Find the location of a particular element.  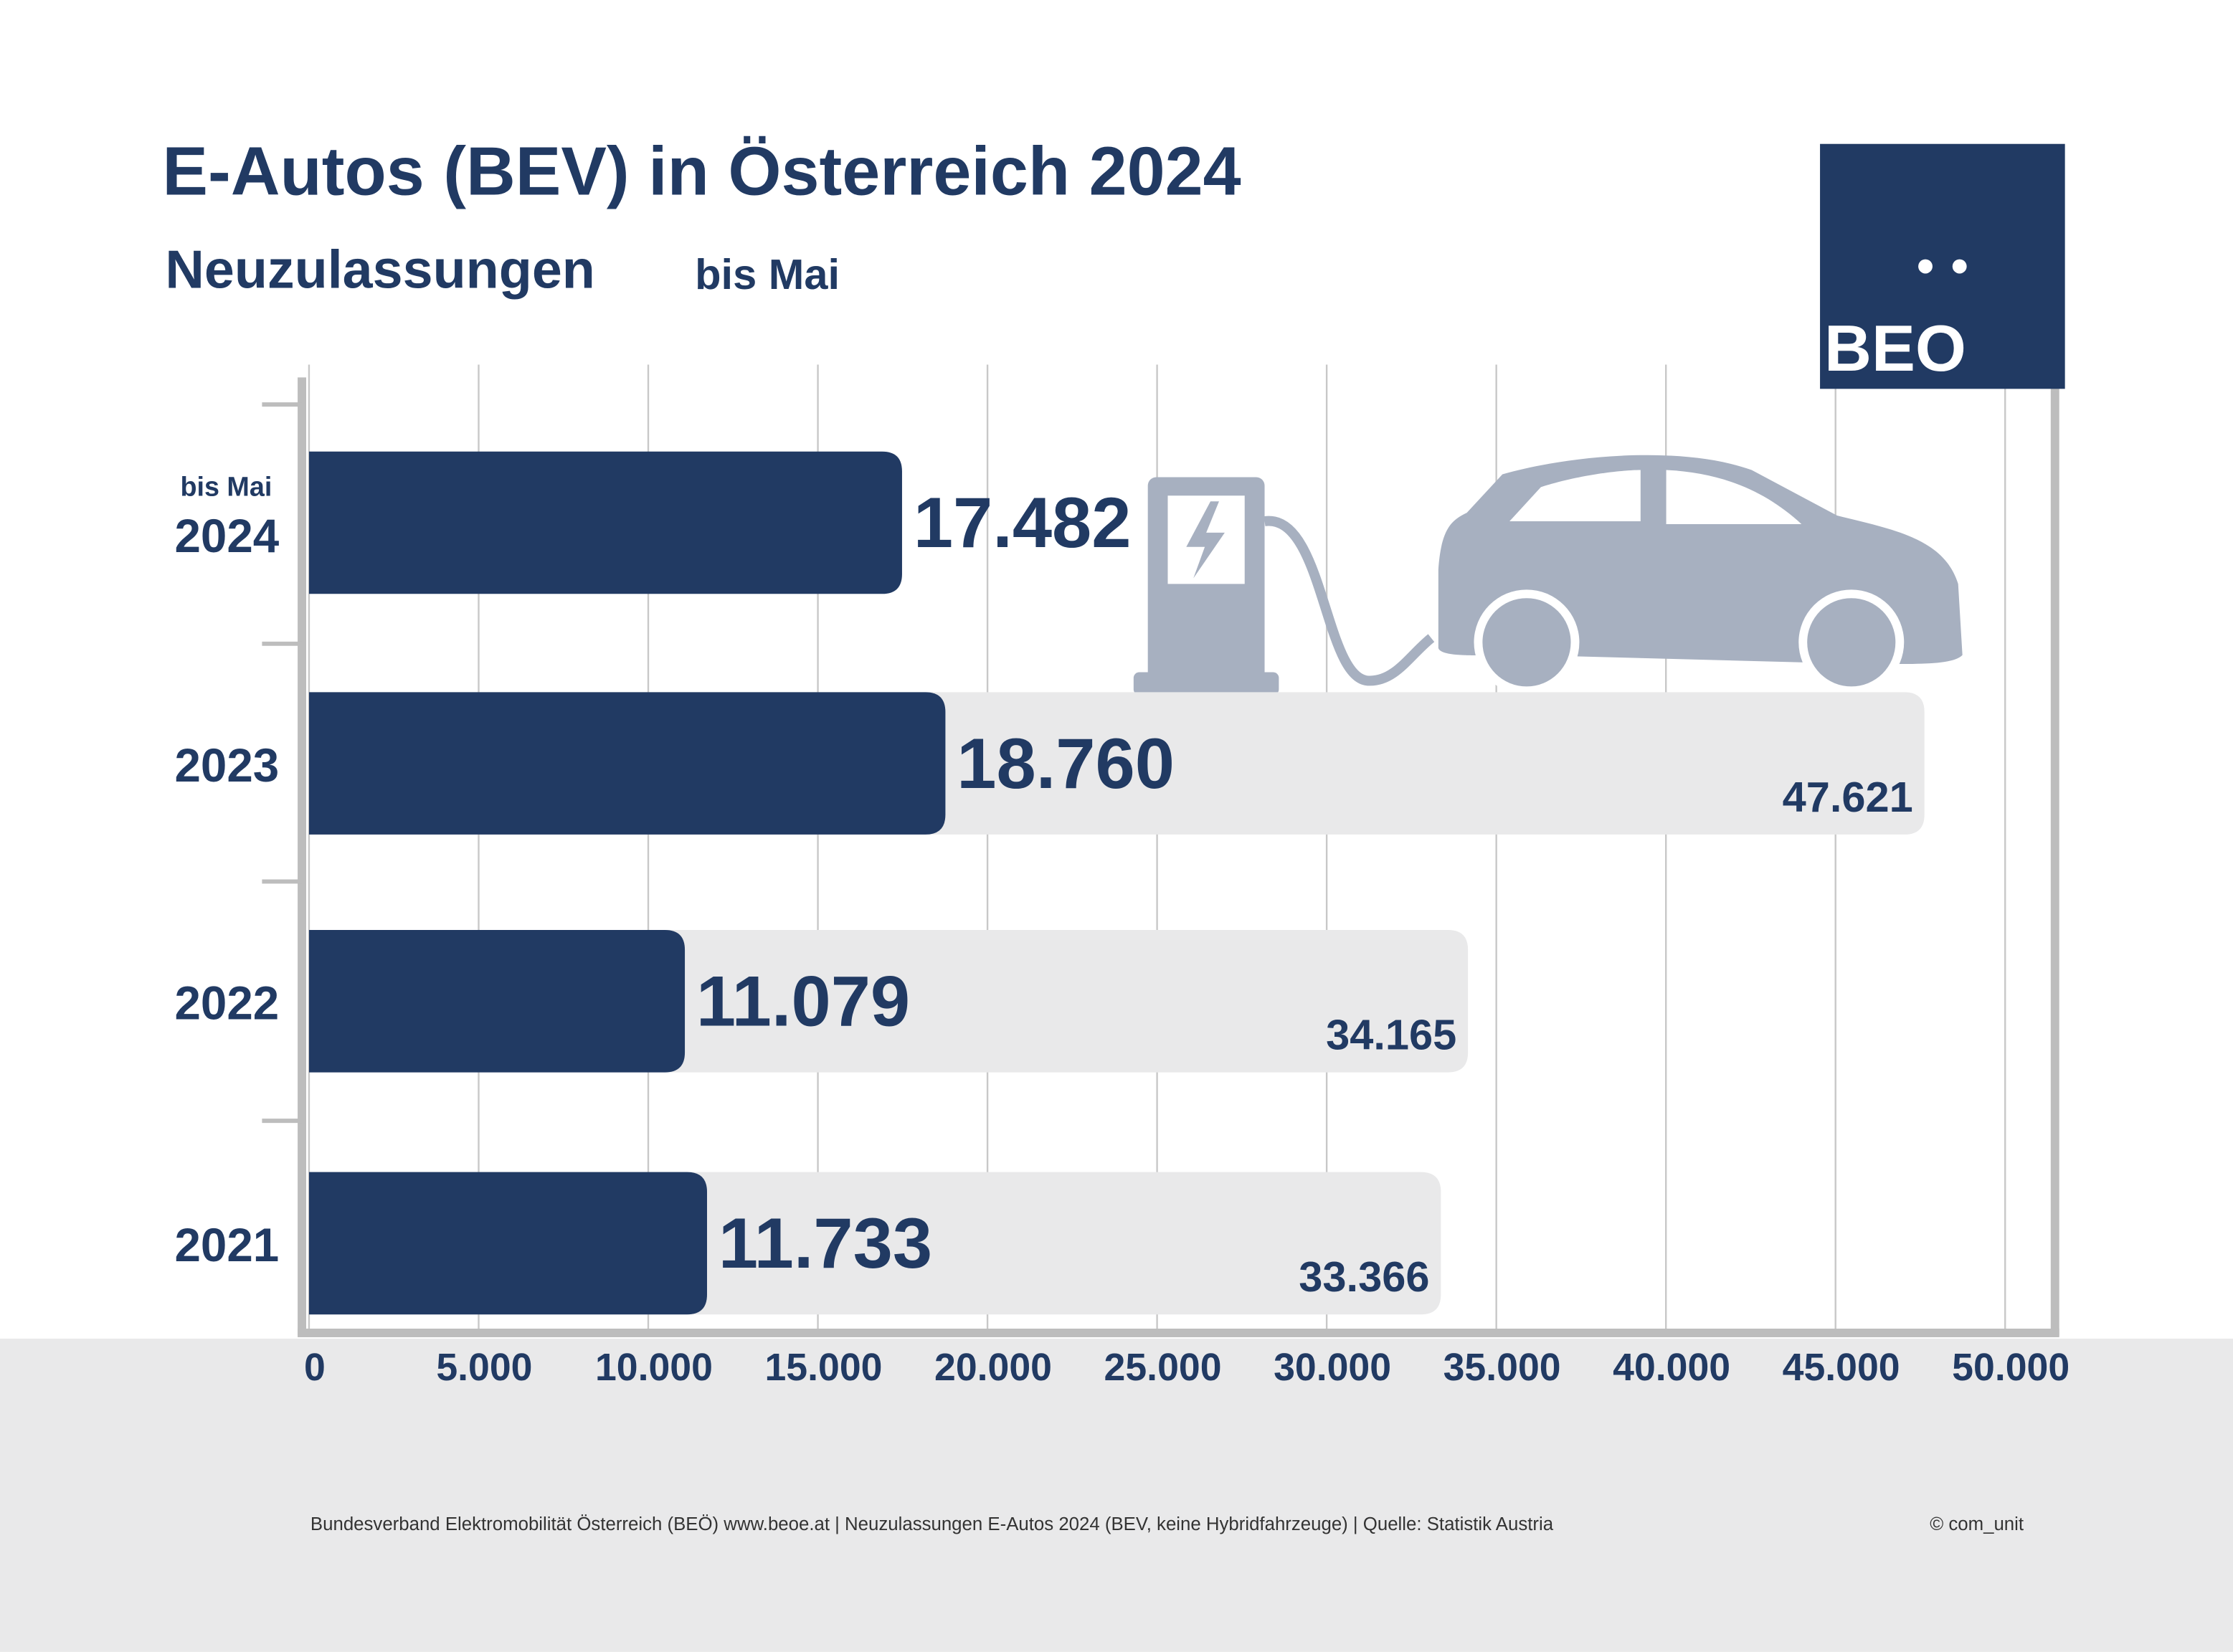

logo: BEO is located at coordinates (1943, 266).